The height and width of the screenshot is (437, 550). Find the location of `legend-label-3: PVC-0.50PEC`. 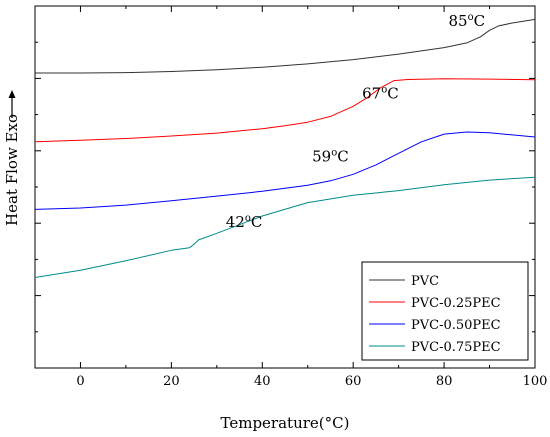

legend-label-3: PVC-0.50PEC is located at coordinates (456, 325).